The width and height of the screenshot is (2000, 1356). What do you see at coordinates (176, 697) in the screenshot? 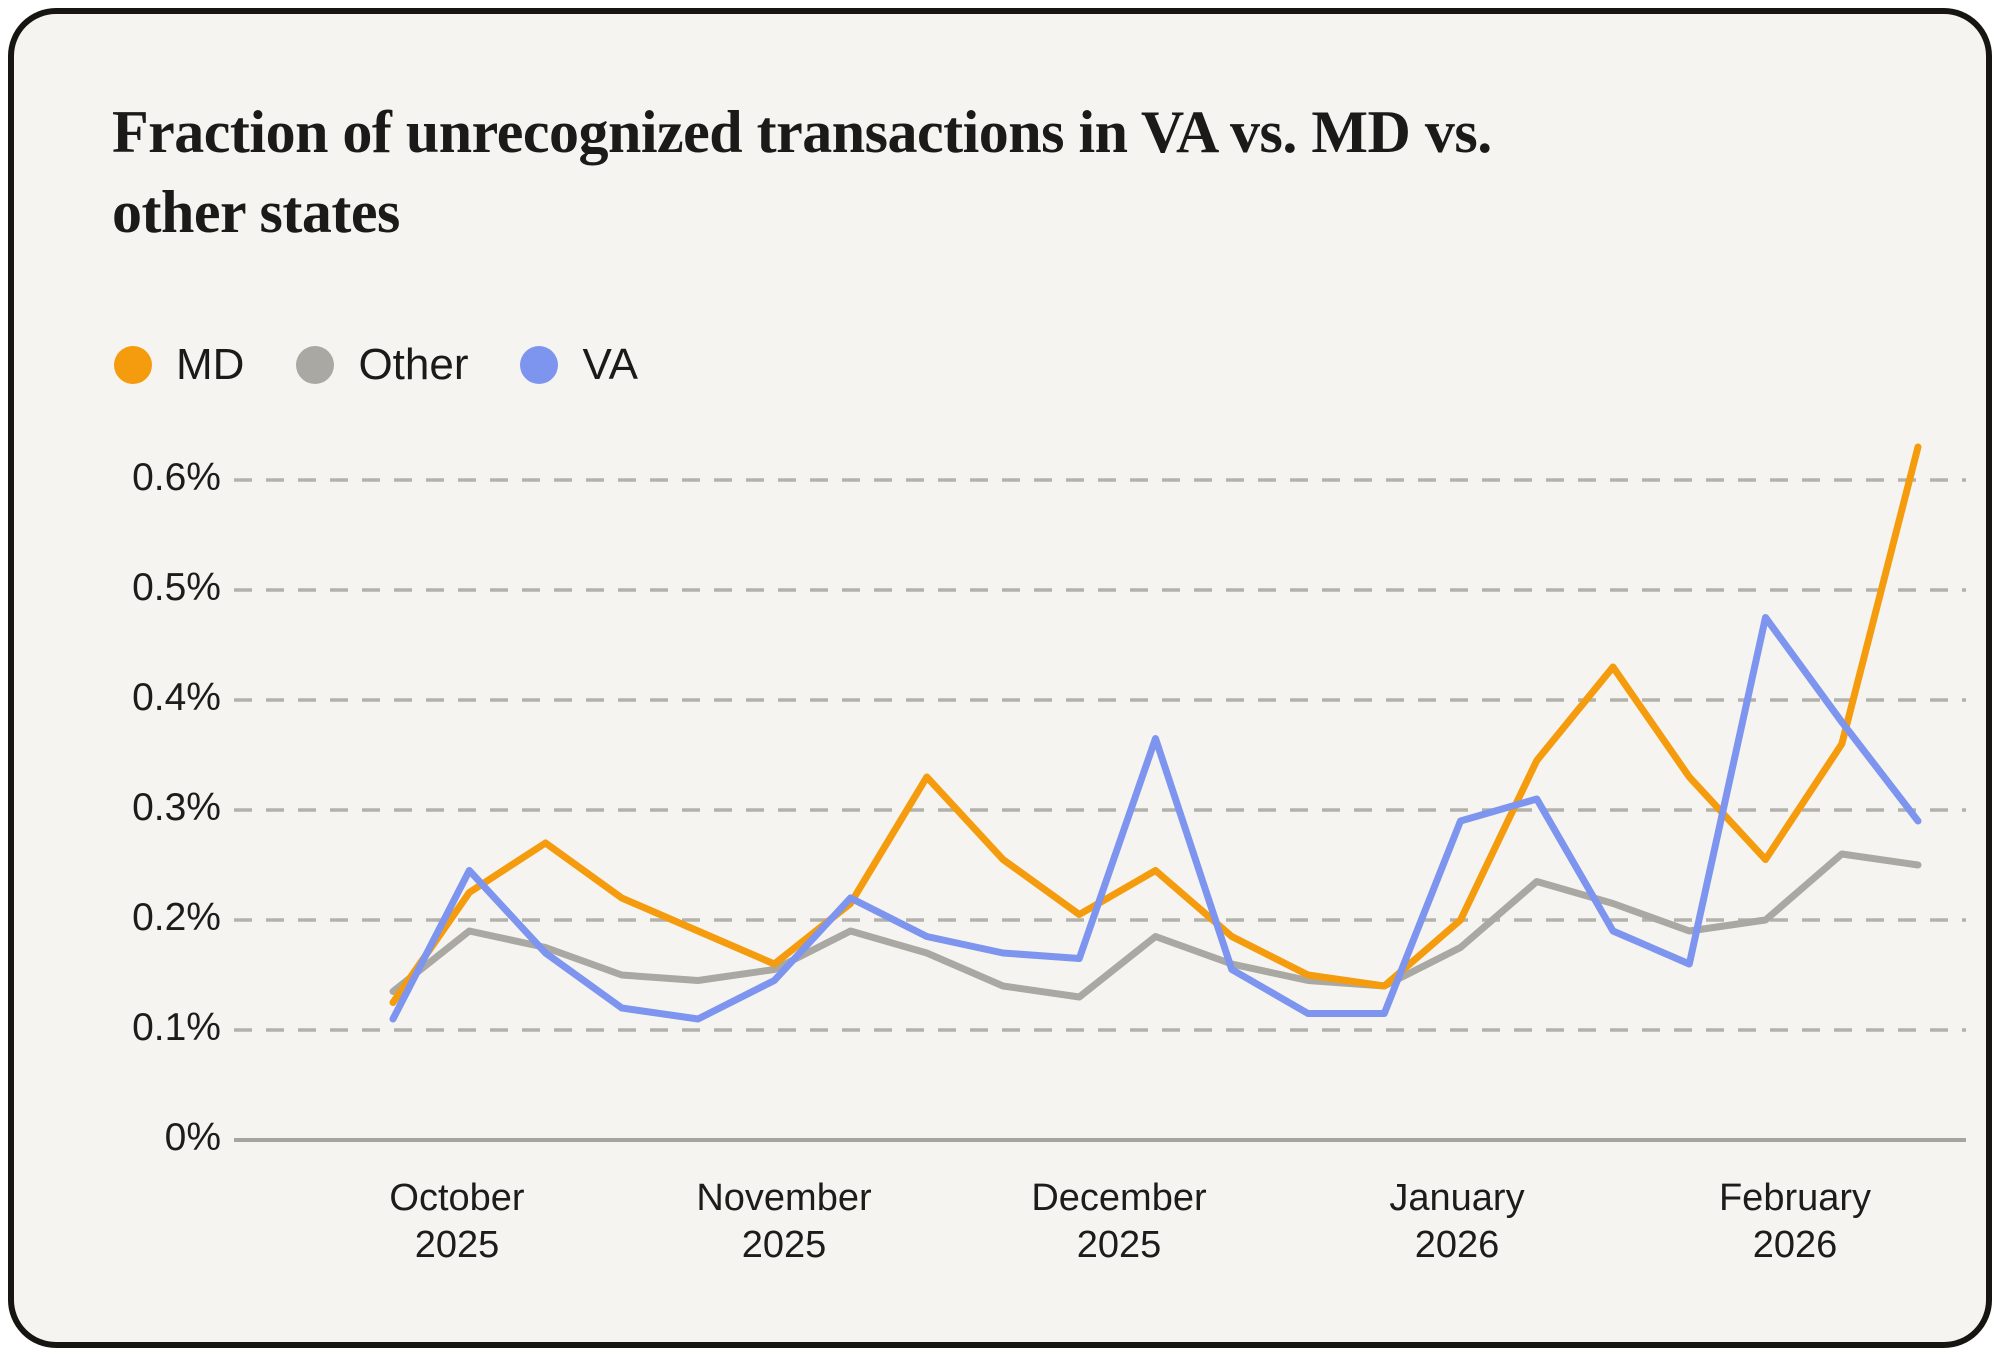
I see `y-axis-tick-label: 0.4%` at bounding box center [176, 697].